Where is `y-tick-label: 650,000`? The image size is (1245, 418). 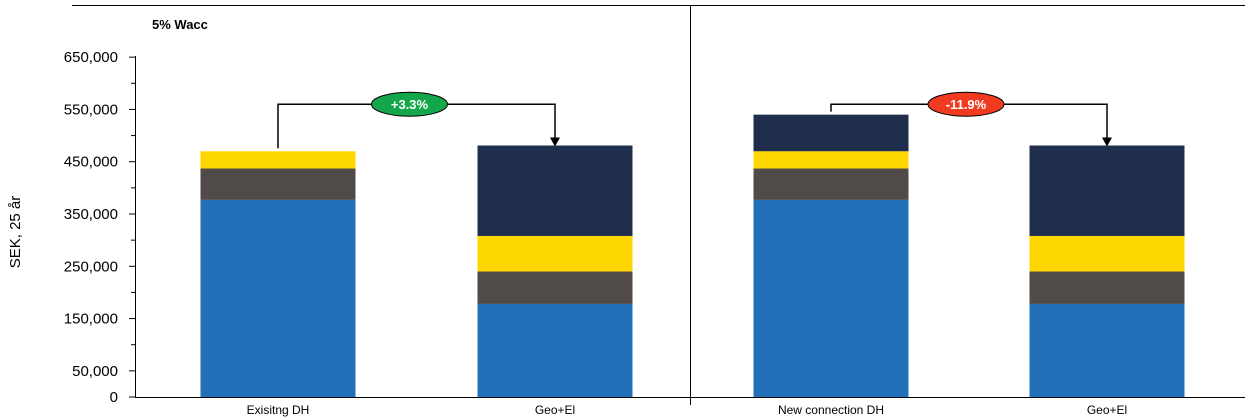 y-tick-label: 650,000 is located at coordinates (91, 57).